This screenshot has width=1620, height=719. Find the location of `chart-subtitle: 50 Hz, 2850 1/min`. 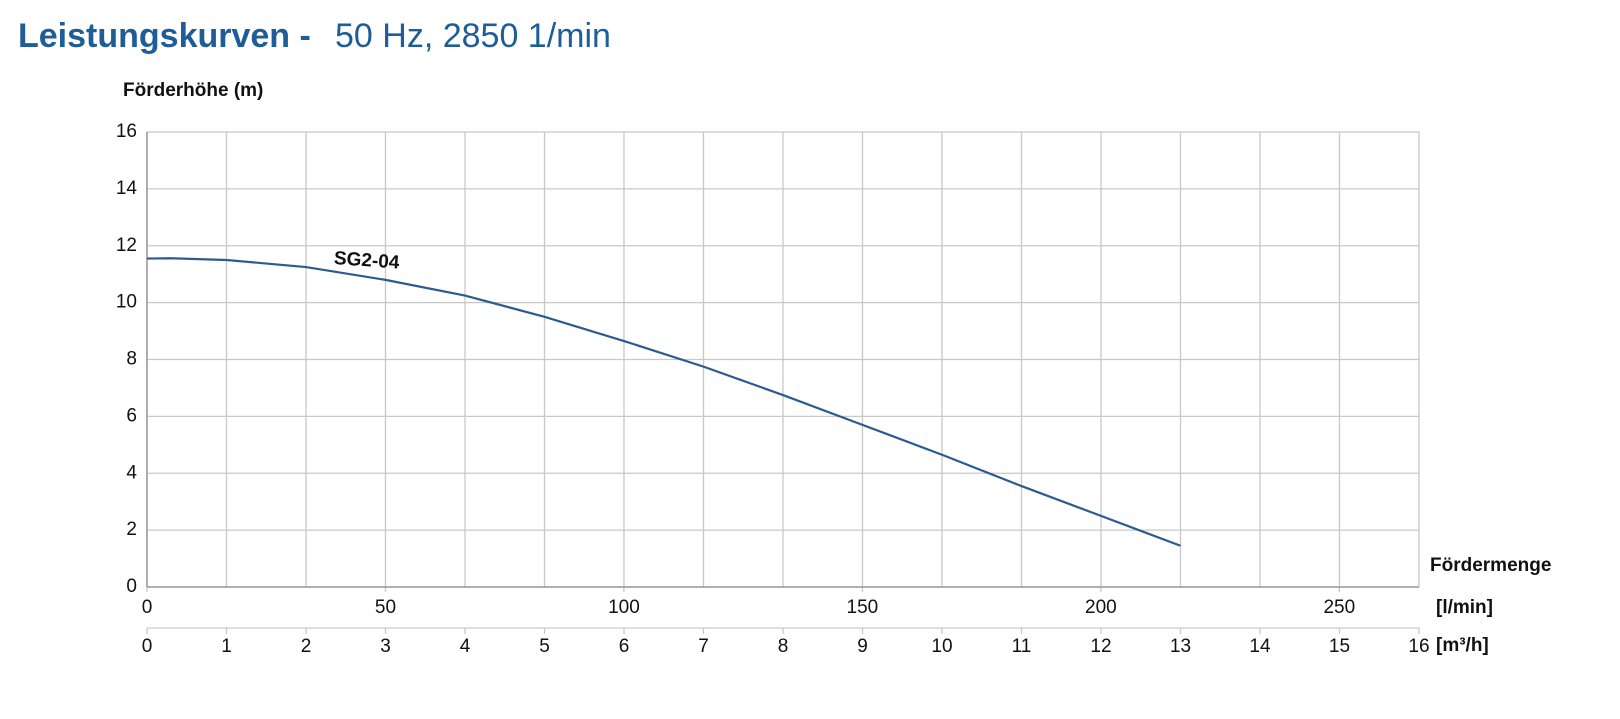

chart-subtitle: 50 Hz, 2850 1/min is located at coordinates (473, 36).